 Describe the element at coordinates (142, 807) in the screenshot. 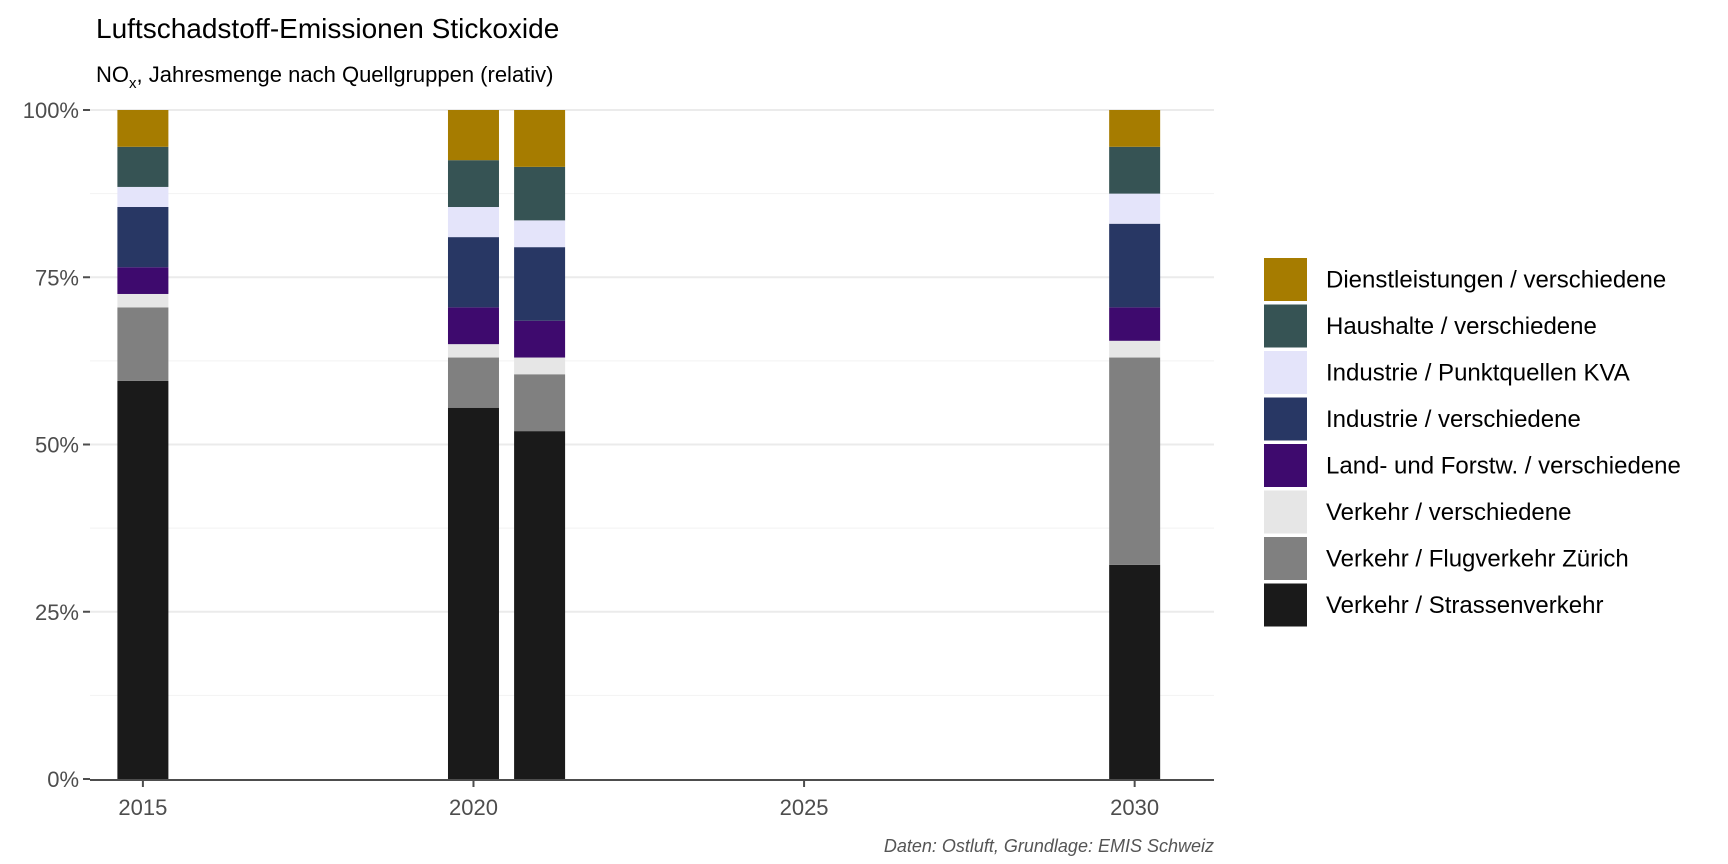

I see `x-tick-label: 2015` at that location.